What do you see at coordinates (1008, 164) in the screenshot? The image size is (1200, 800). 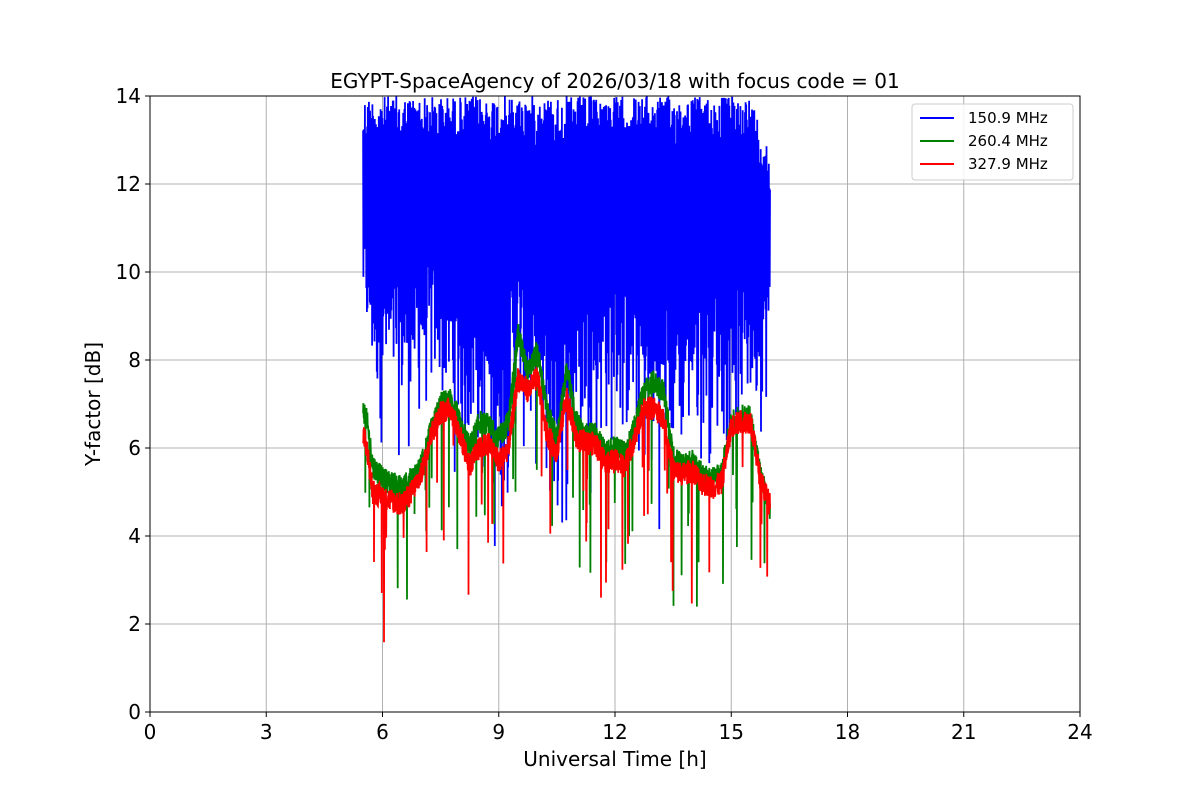 I see `legend-label-327-9-mhz: 327.9 MHz` at bounding box center [1008, 164].